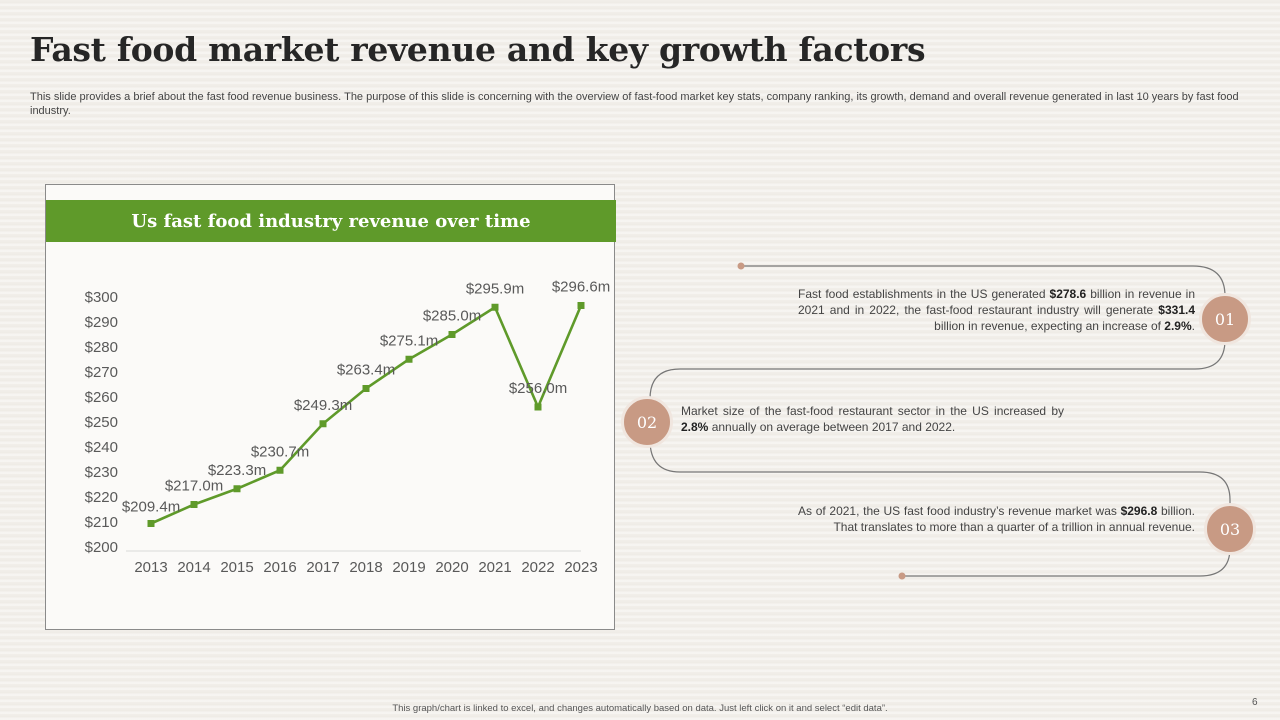 The height and width of the screenshot is (720, 1280). What do you see at coordinates (279, 567) in the screenshot?
I see `x-tick-label: 2016` at bounding box center [279, 567].